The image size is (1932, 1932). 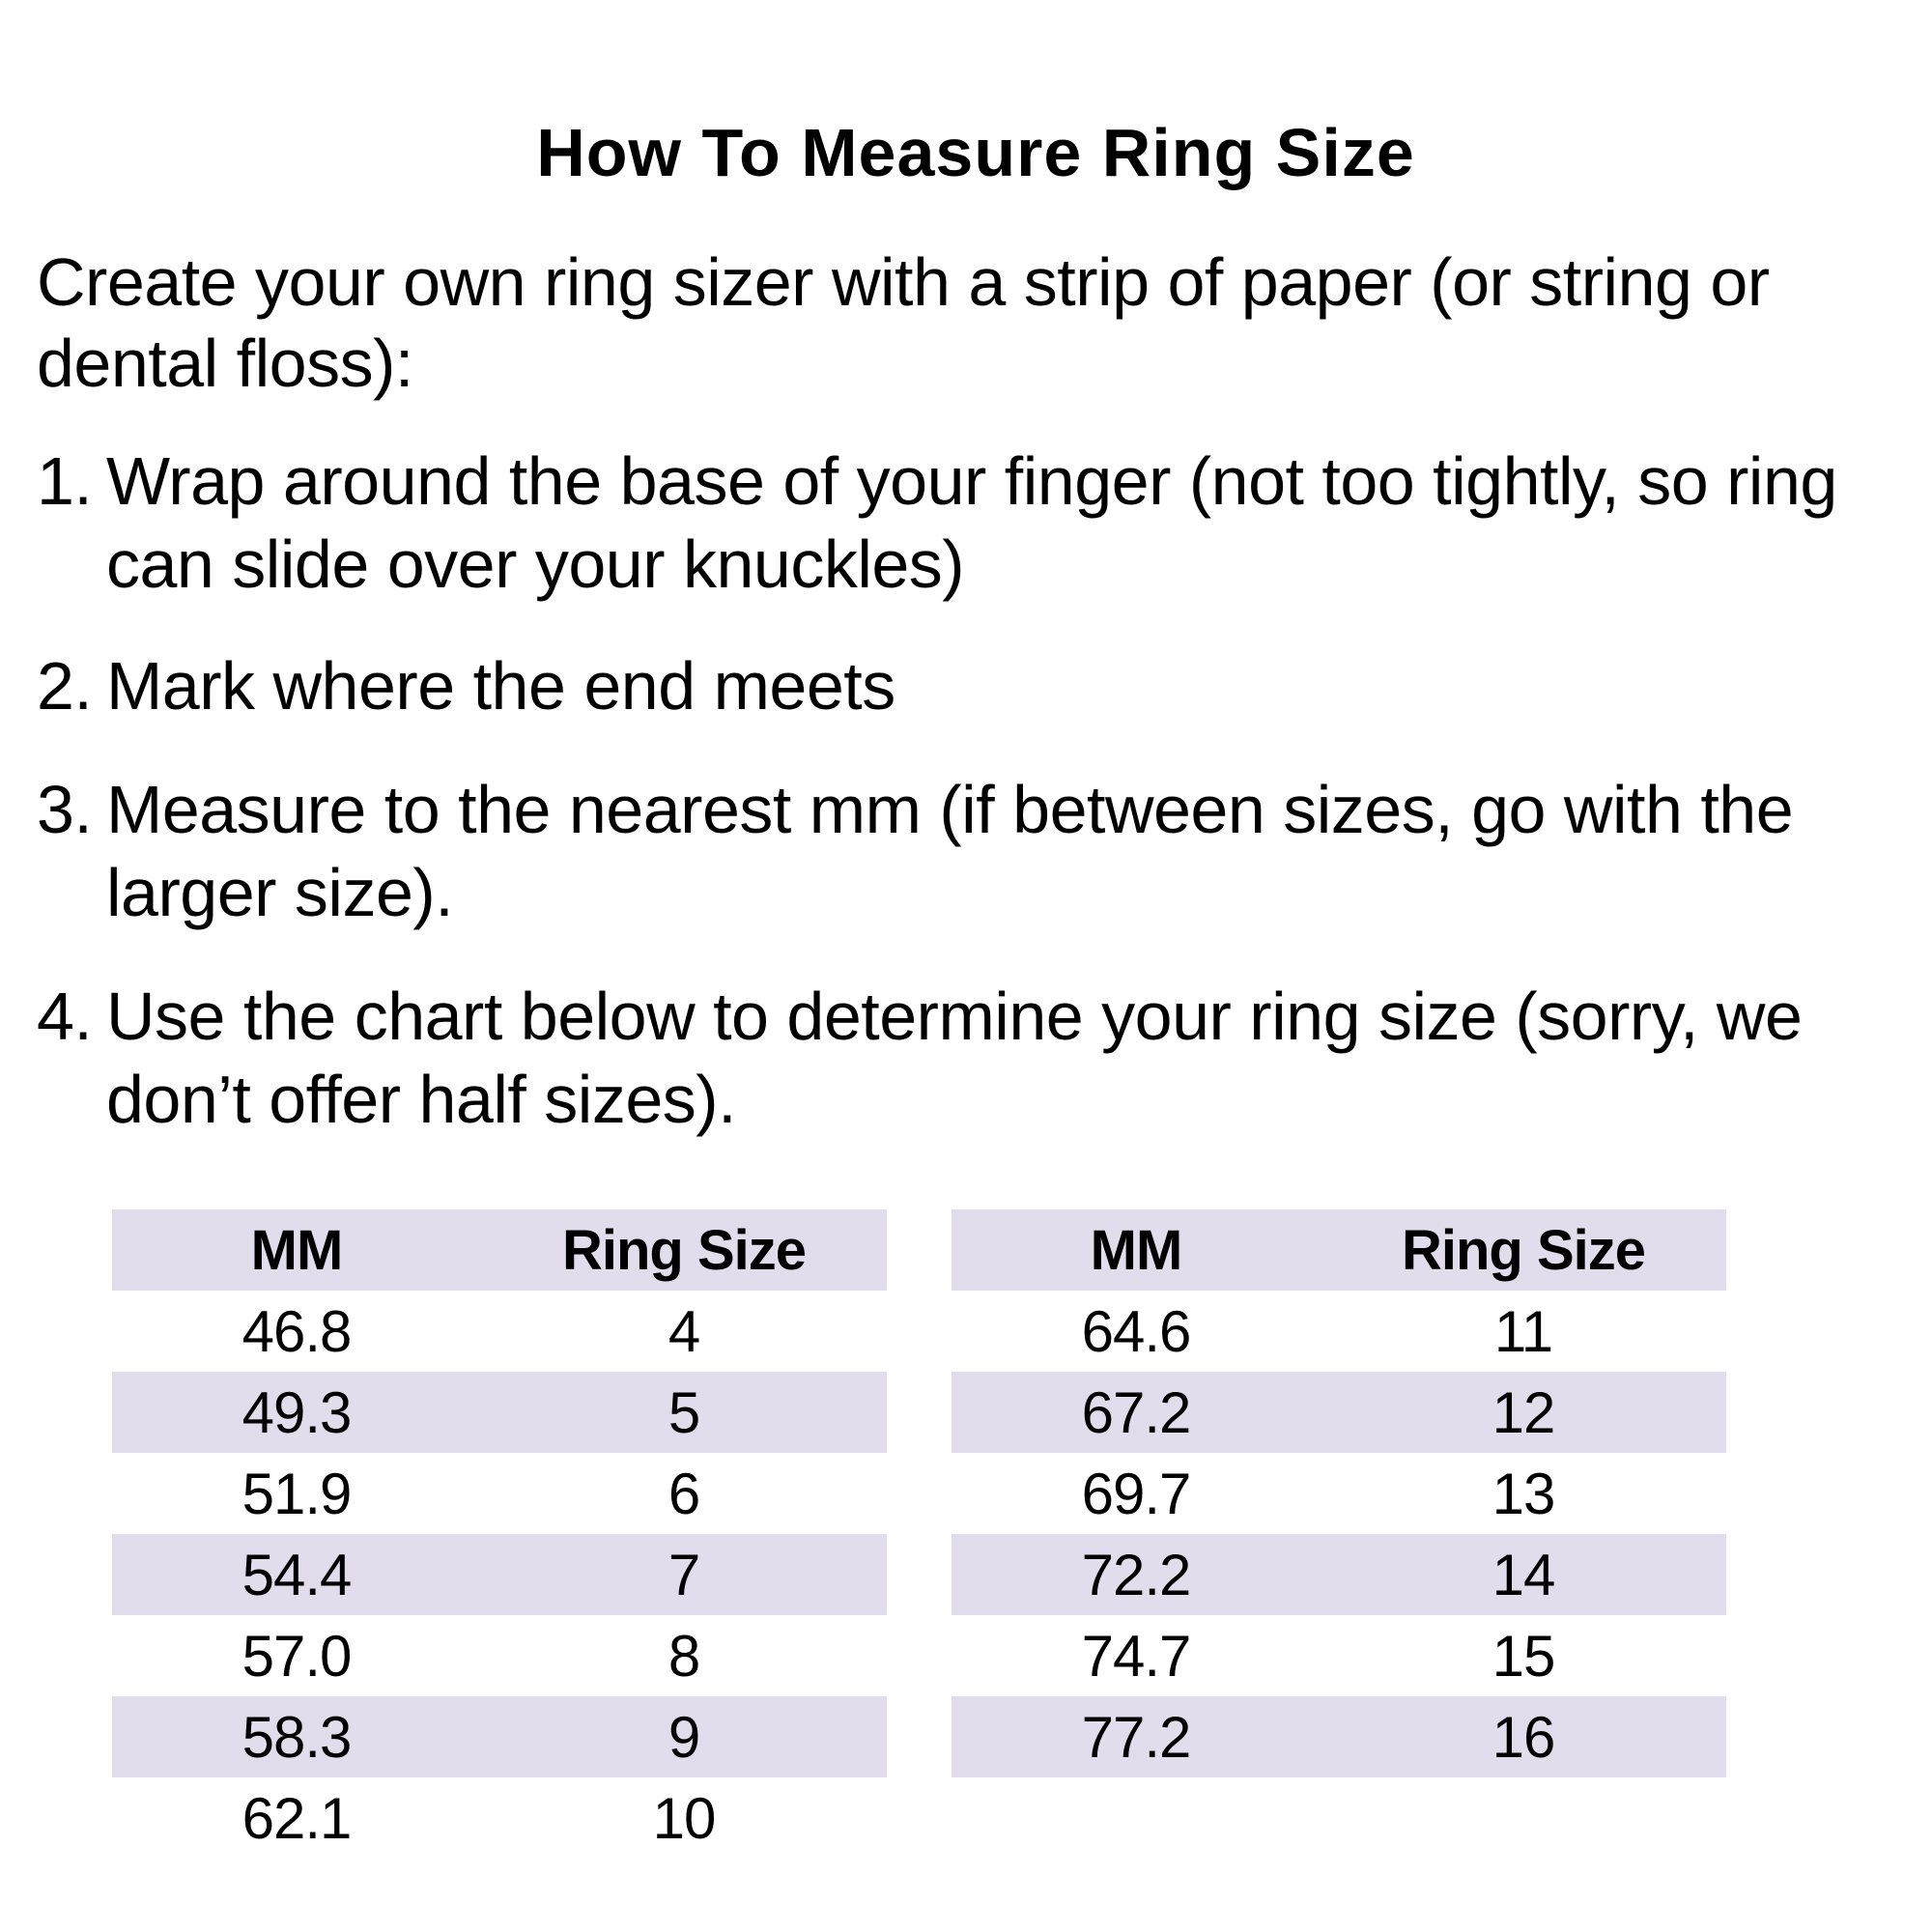 I want to click on table-row: 62.1 10, so click(x=499, y=1818).